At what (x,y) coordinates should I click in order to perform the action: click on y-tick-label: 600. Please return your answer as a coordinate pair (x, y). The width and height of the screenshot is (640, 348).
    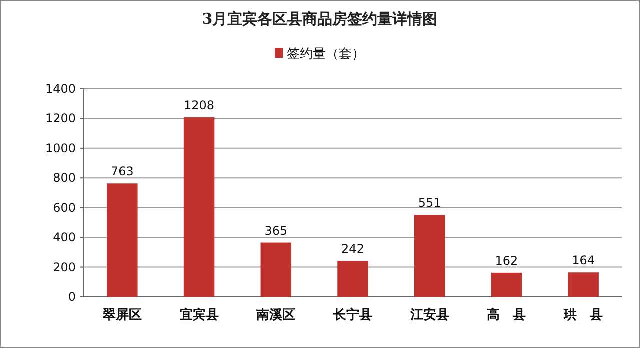
    Looking at the image, I should click on (64, 207).